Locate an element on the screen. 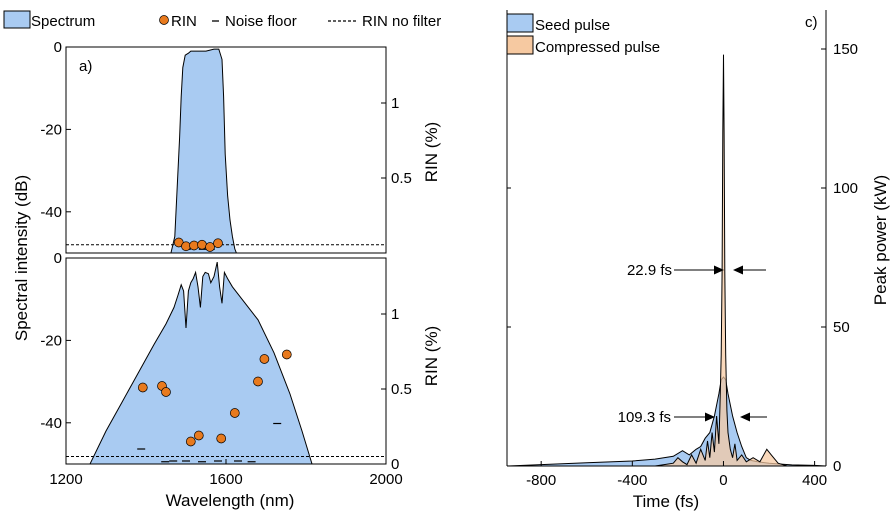  x-tick-label: 2000 is located at coordinates (385, 479).